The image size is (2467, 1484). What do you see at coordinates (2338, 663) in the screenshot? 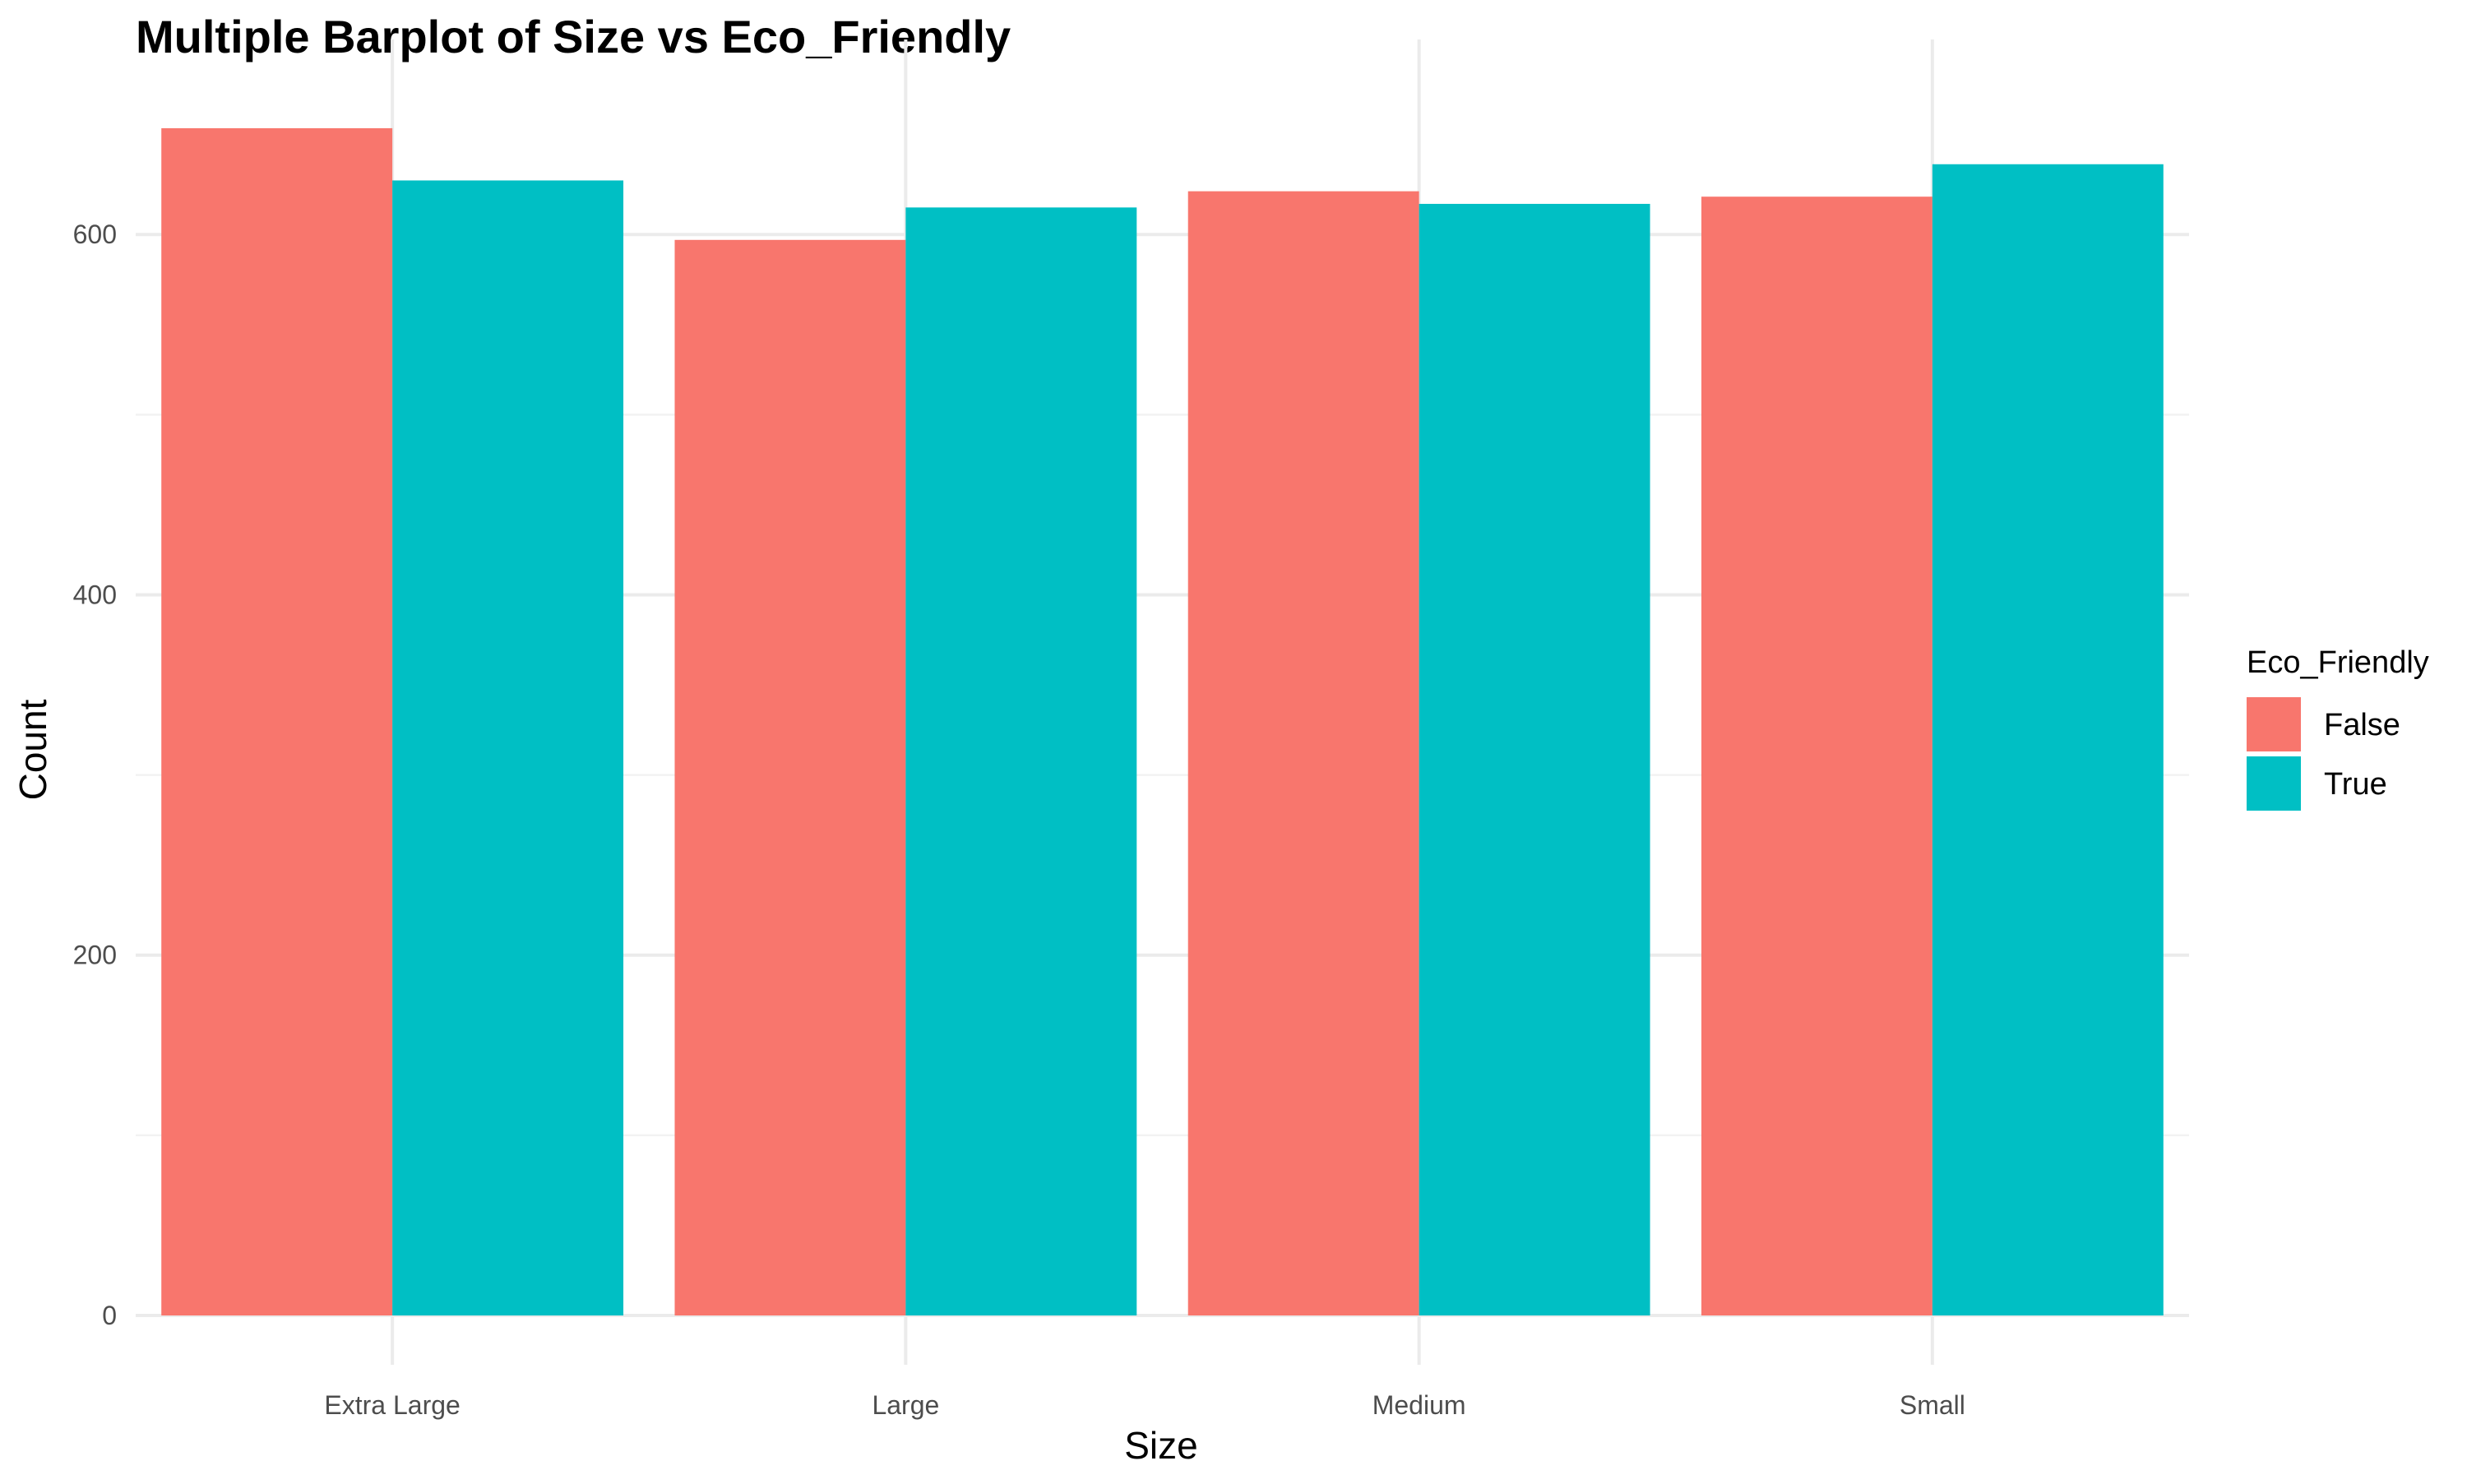
I see `legend-title: Eco_Friendly` at bounding box center [2338, 663].